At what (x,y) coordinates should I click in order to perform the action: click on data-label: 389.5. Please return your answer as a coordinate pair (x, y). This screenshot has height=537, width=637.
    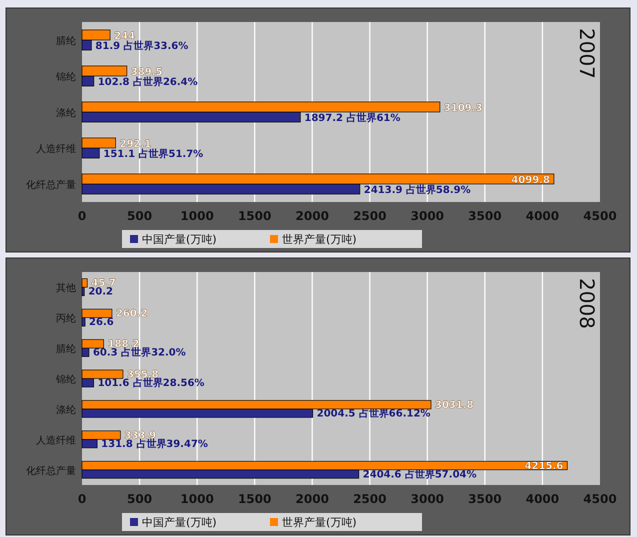
    Looking at the image, I should click on (146, 72).